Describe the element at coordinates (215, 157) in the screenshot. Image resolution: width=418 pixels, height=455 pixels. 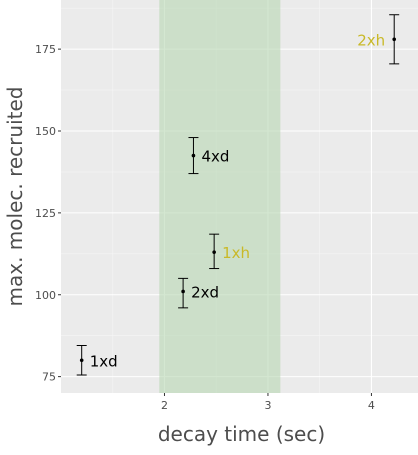
I see `data-label: 4xd` at that location.